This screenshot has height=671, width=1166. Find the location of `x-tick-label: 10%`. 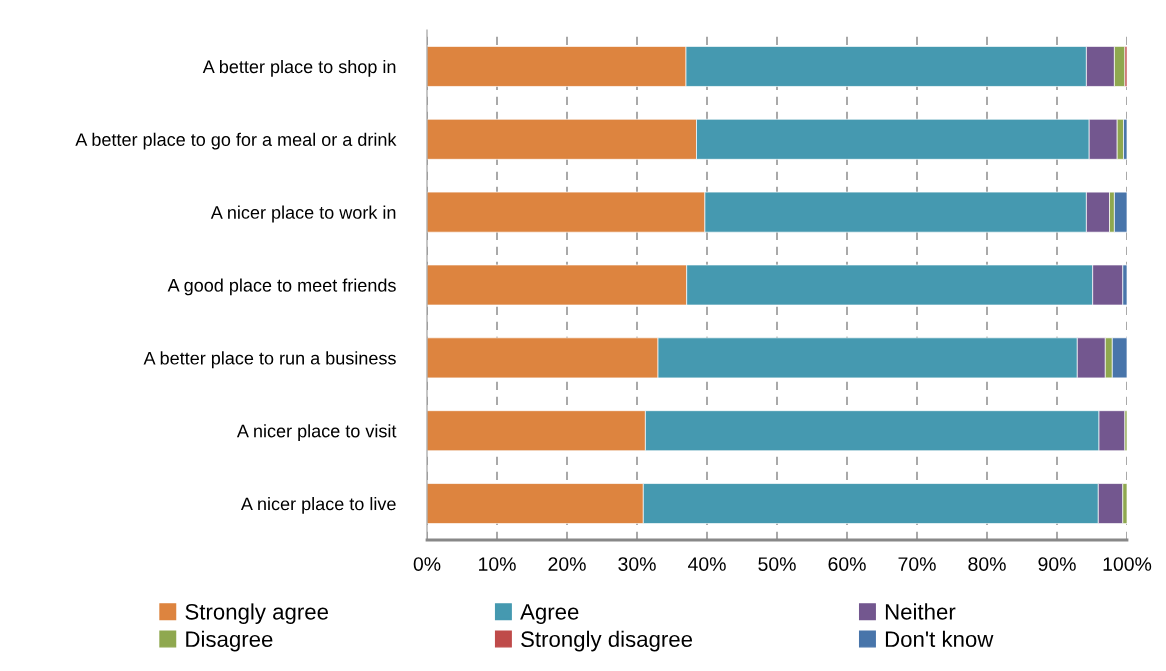

x-tick-label: 10% is located at coordinates (497, 564).